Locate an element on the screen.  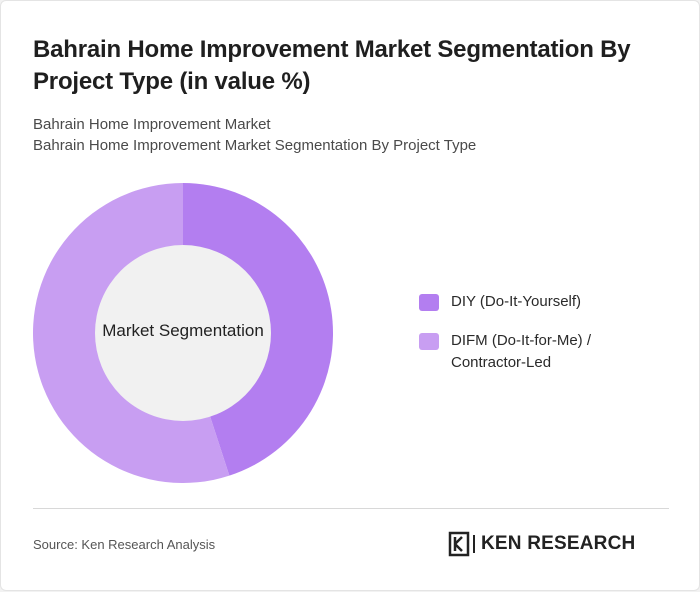
donut-hole is located at coordinates (183, 333).